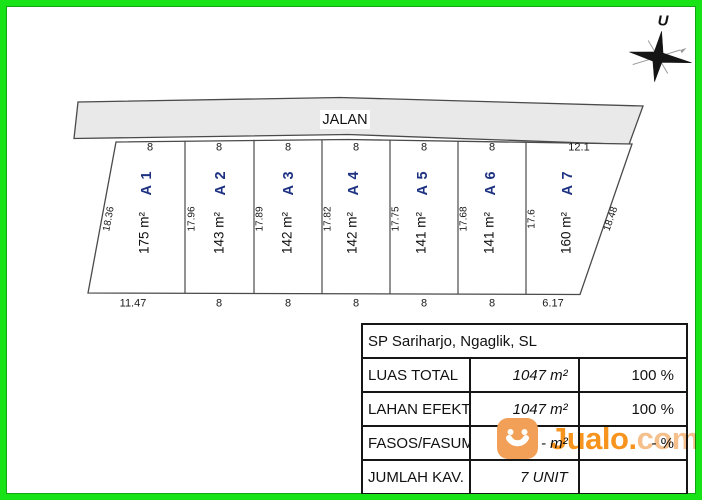 The image size is (702, 500). Describe the element at coordinates (288, 304) in the screenshot. I see `plot-a3-bottom-dim: 8` at that location.